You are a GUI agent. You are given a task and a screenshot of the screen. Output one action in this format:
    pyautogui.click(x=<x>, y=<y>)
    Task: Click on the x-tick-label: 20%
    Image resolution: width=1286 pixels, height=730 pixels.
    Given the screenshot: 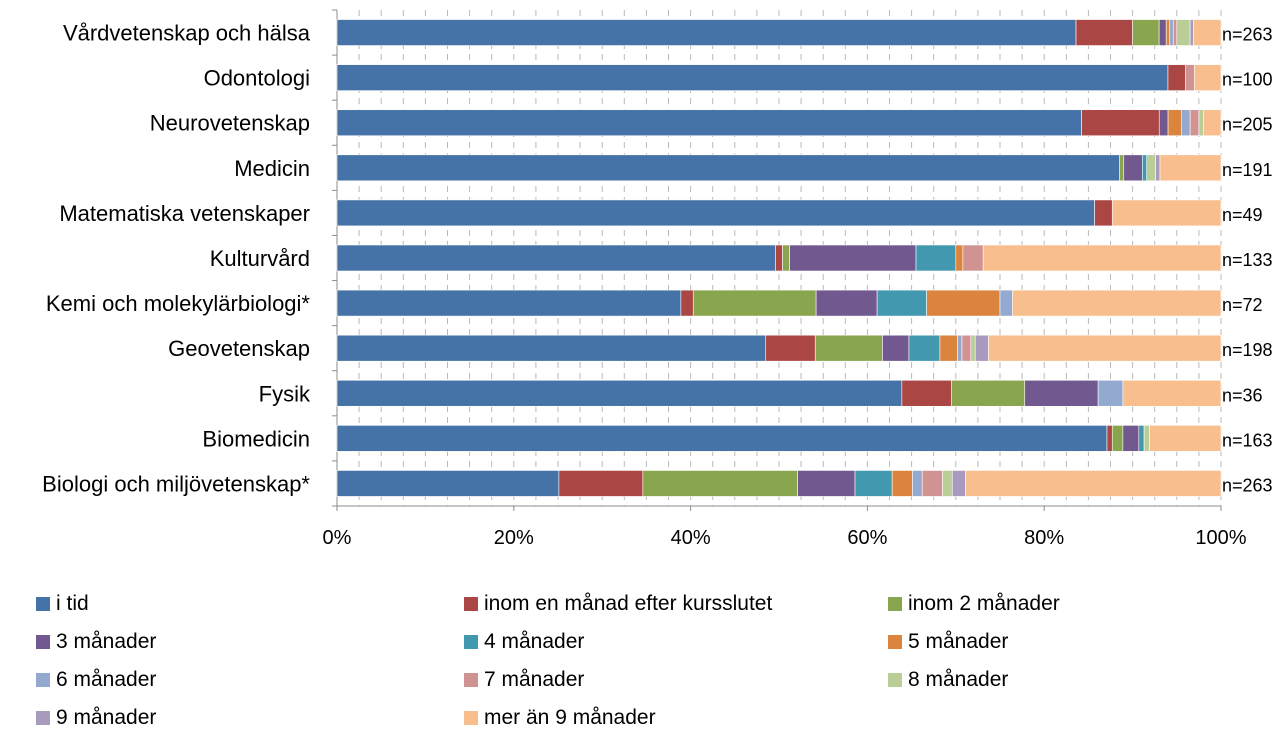 What is the action you would take?
    pyautogui.click(x=514, y=538)
    